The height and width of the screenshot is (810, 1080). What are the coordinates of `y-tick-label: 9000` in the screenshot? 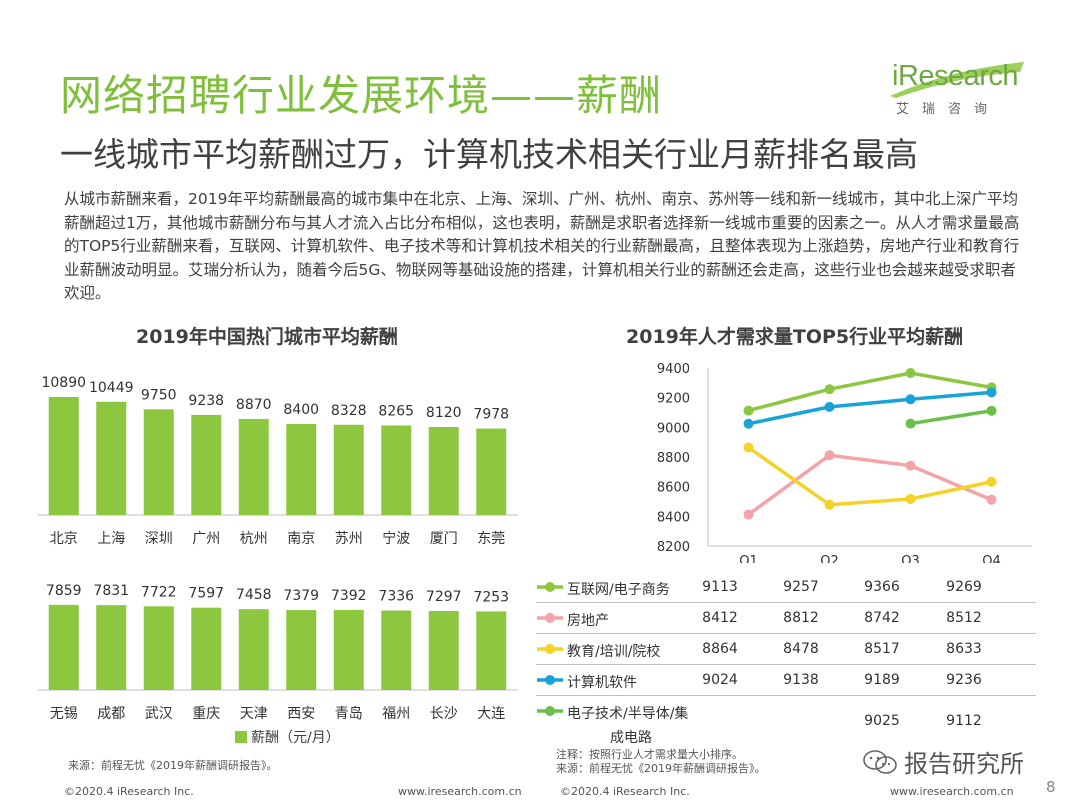 It's located at (673, 428).